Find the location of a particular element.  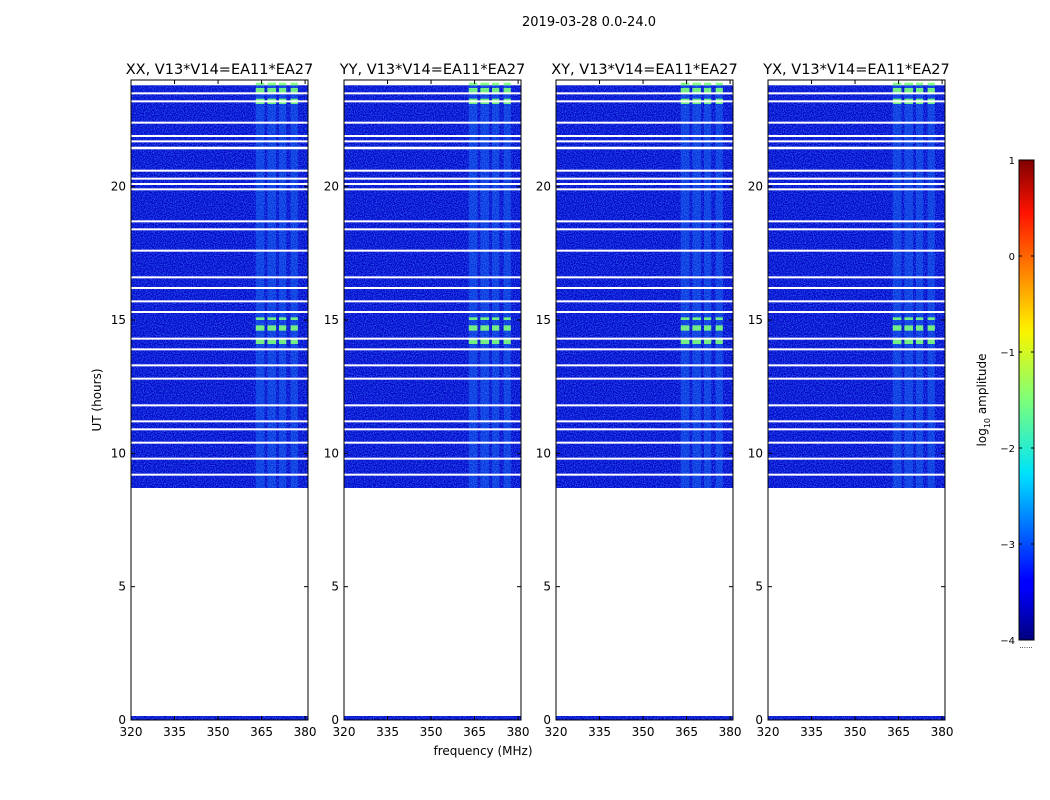

colorbar-tick-label: −4 is located at coordinates (1007, 641).